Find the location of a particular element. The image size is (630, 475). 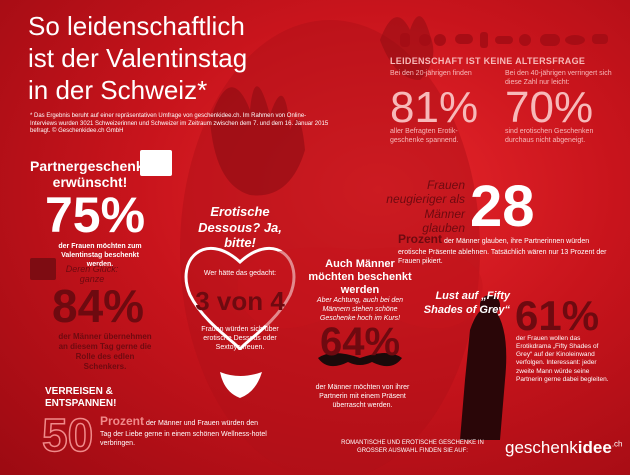

title-line: in der Schweiz* is located at coordinates (118, 90).